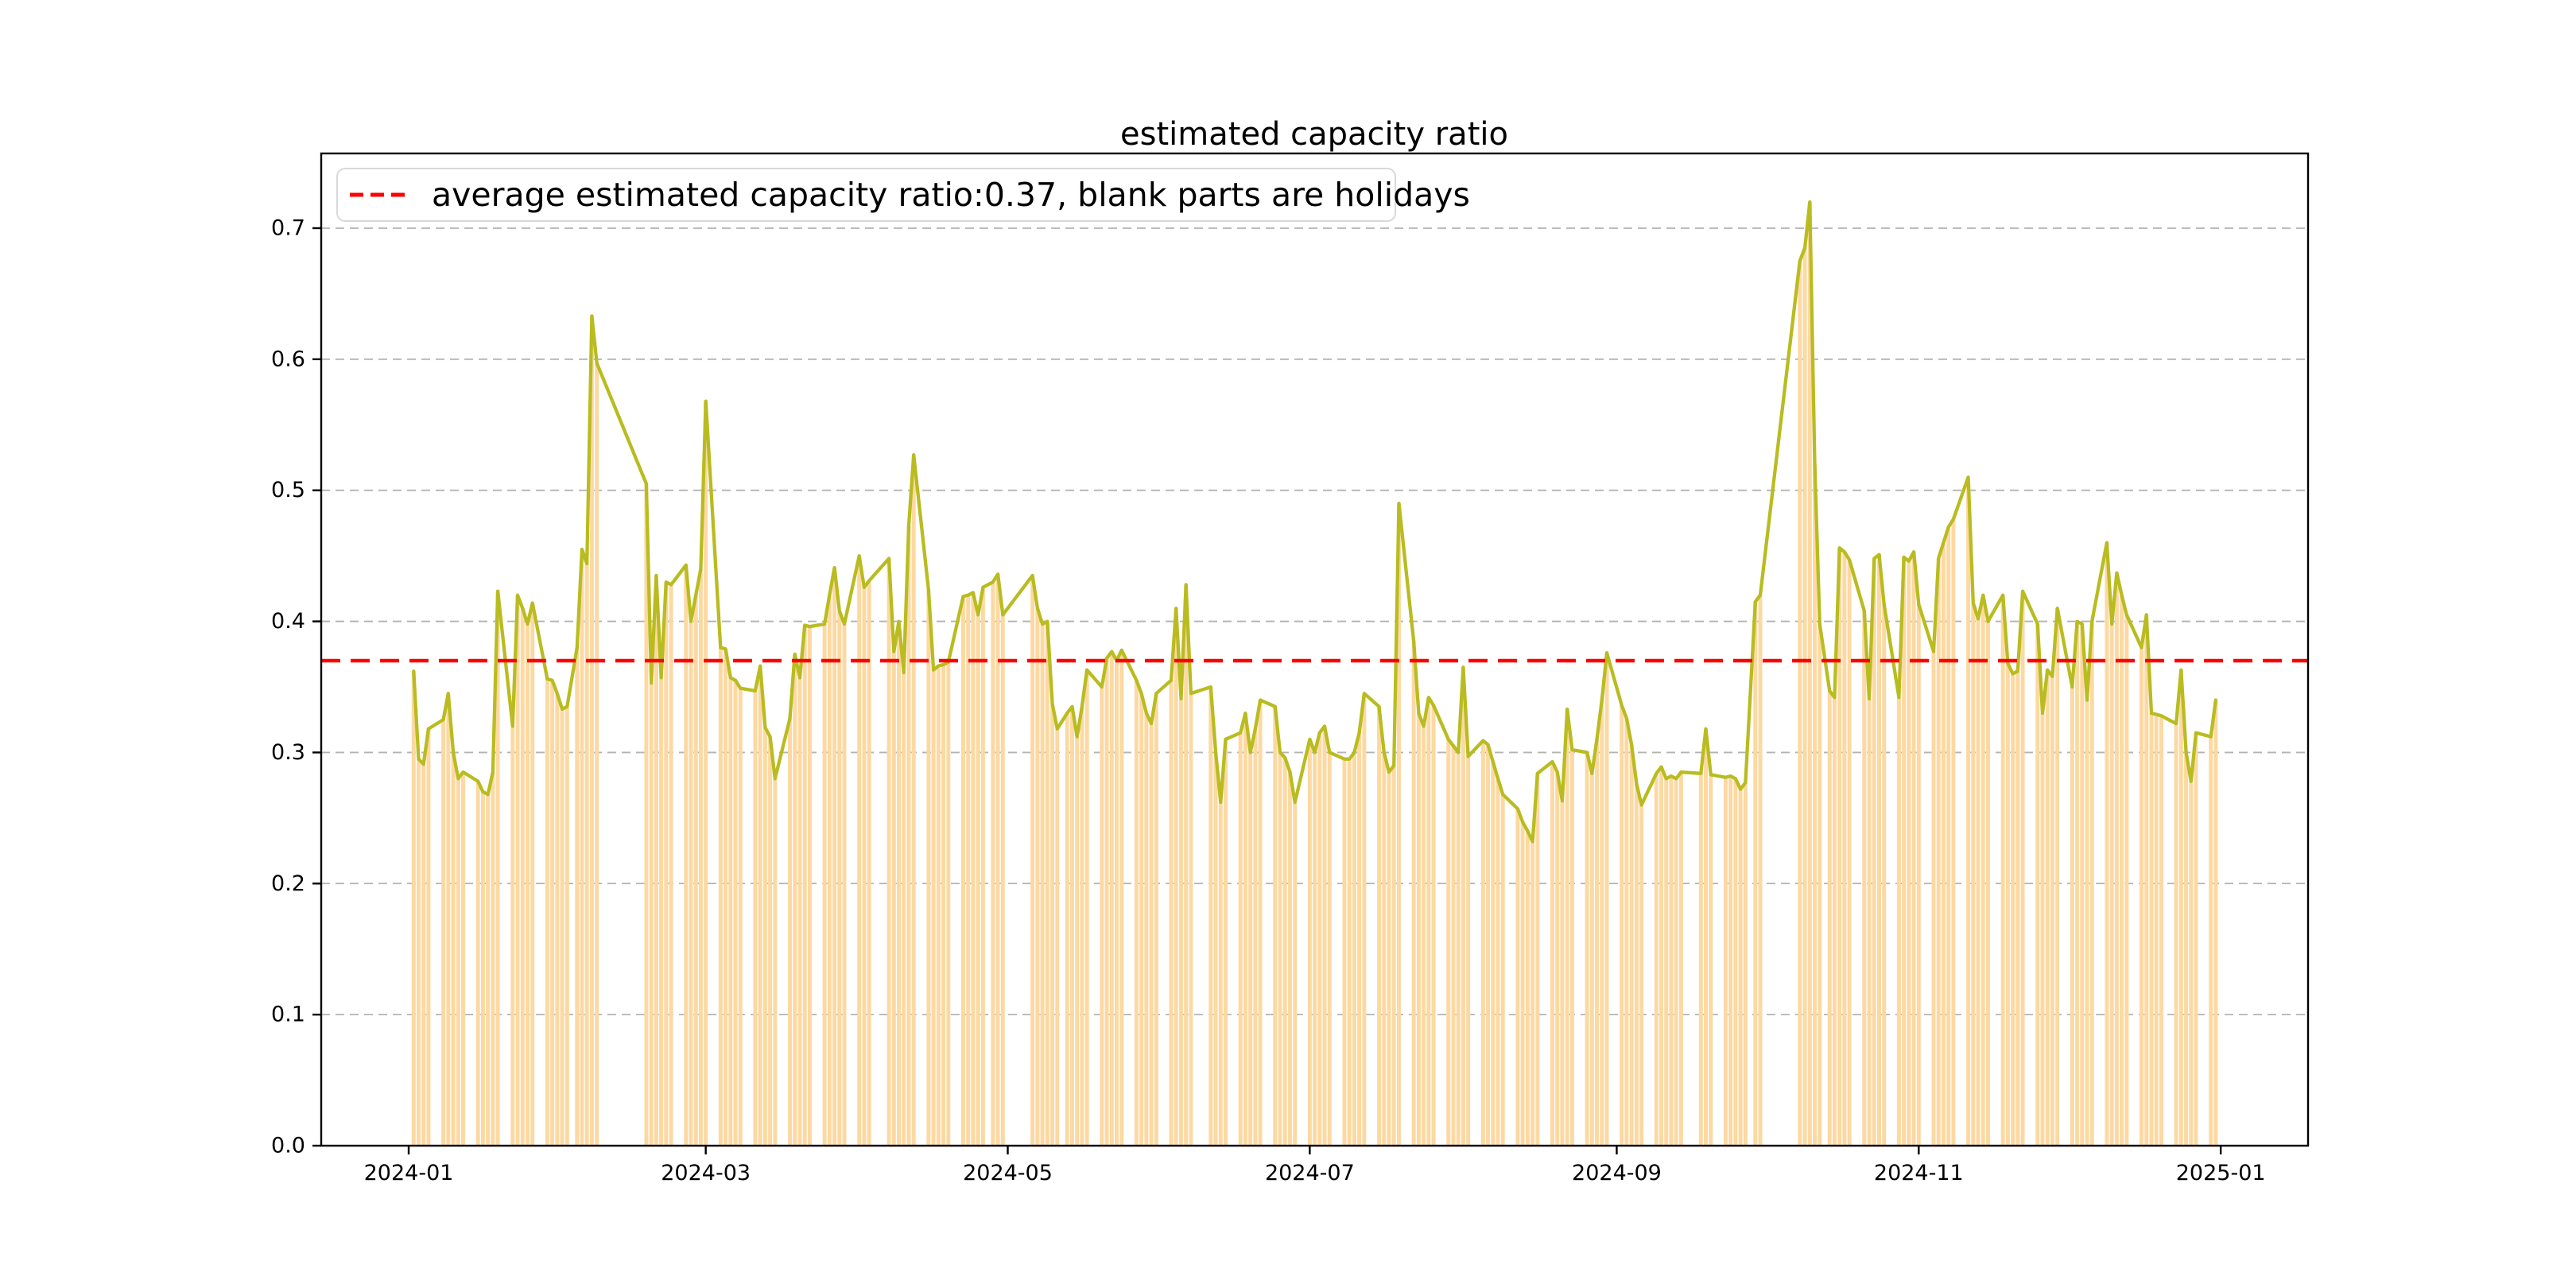  I want to click on x-tick-label: 2024-03, so click(706, 1173).